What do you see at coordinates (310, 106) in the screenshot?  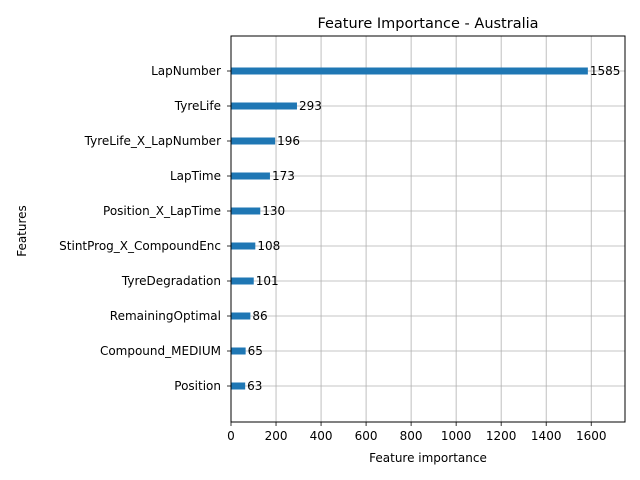 I see `bar-value-label: 293` at bounding box center [310, 106].